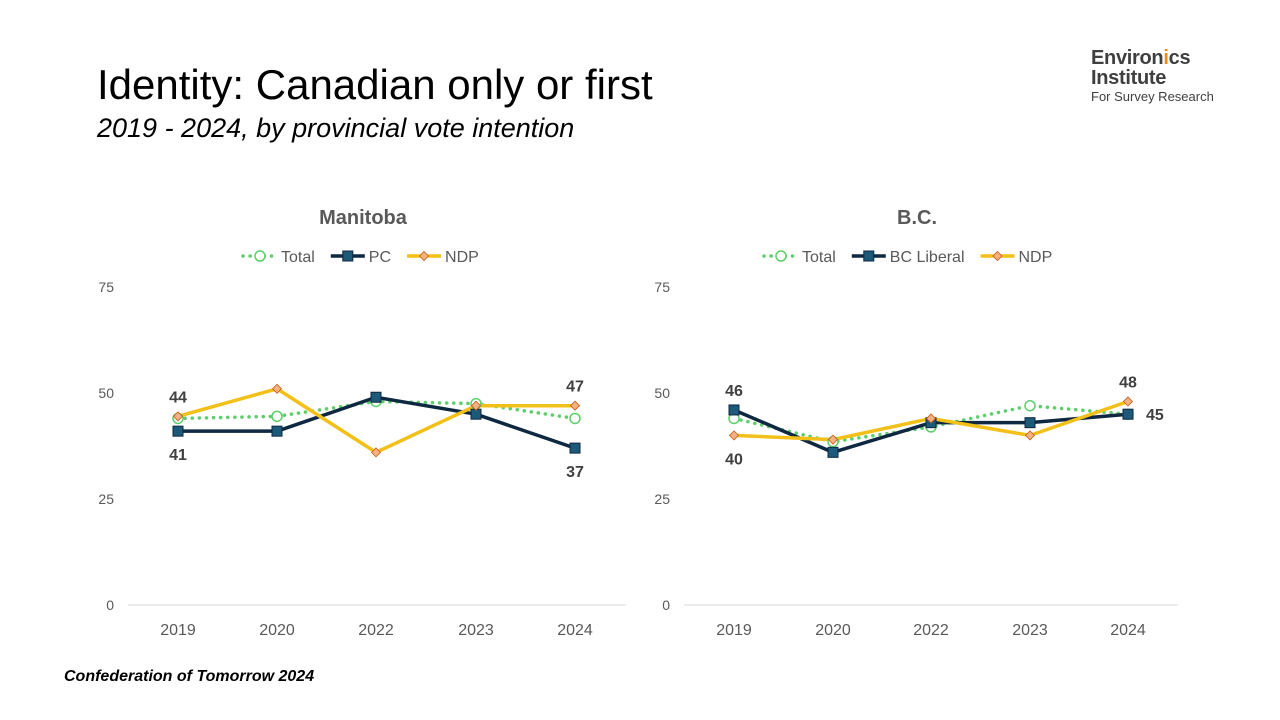 The width and height of the screenshot is (1280, 720). Describe the element at coordinates (1128, 382) in the screenshot. I see `data-label: 48` at that location.